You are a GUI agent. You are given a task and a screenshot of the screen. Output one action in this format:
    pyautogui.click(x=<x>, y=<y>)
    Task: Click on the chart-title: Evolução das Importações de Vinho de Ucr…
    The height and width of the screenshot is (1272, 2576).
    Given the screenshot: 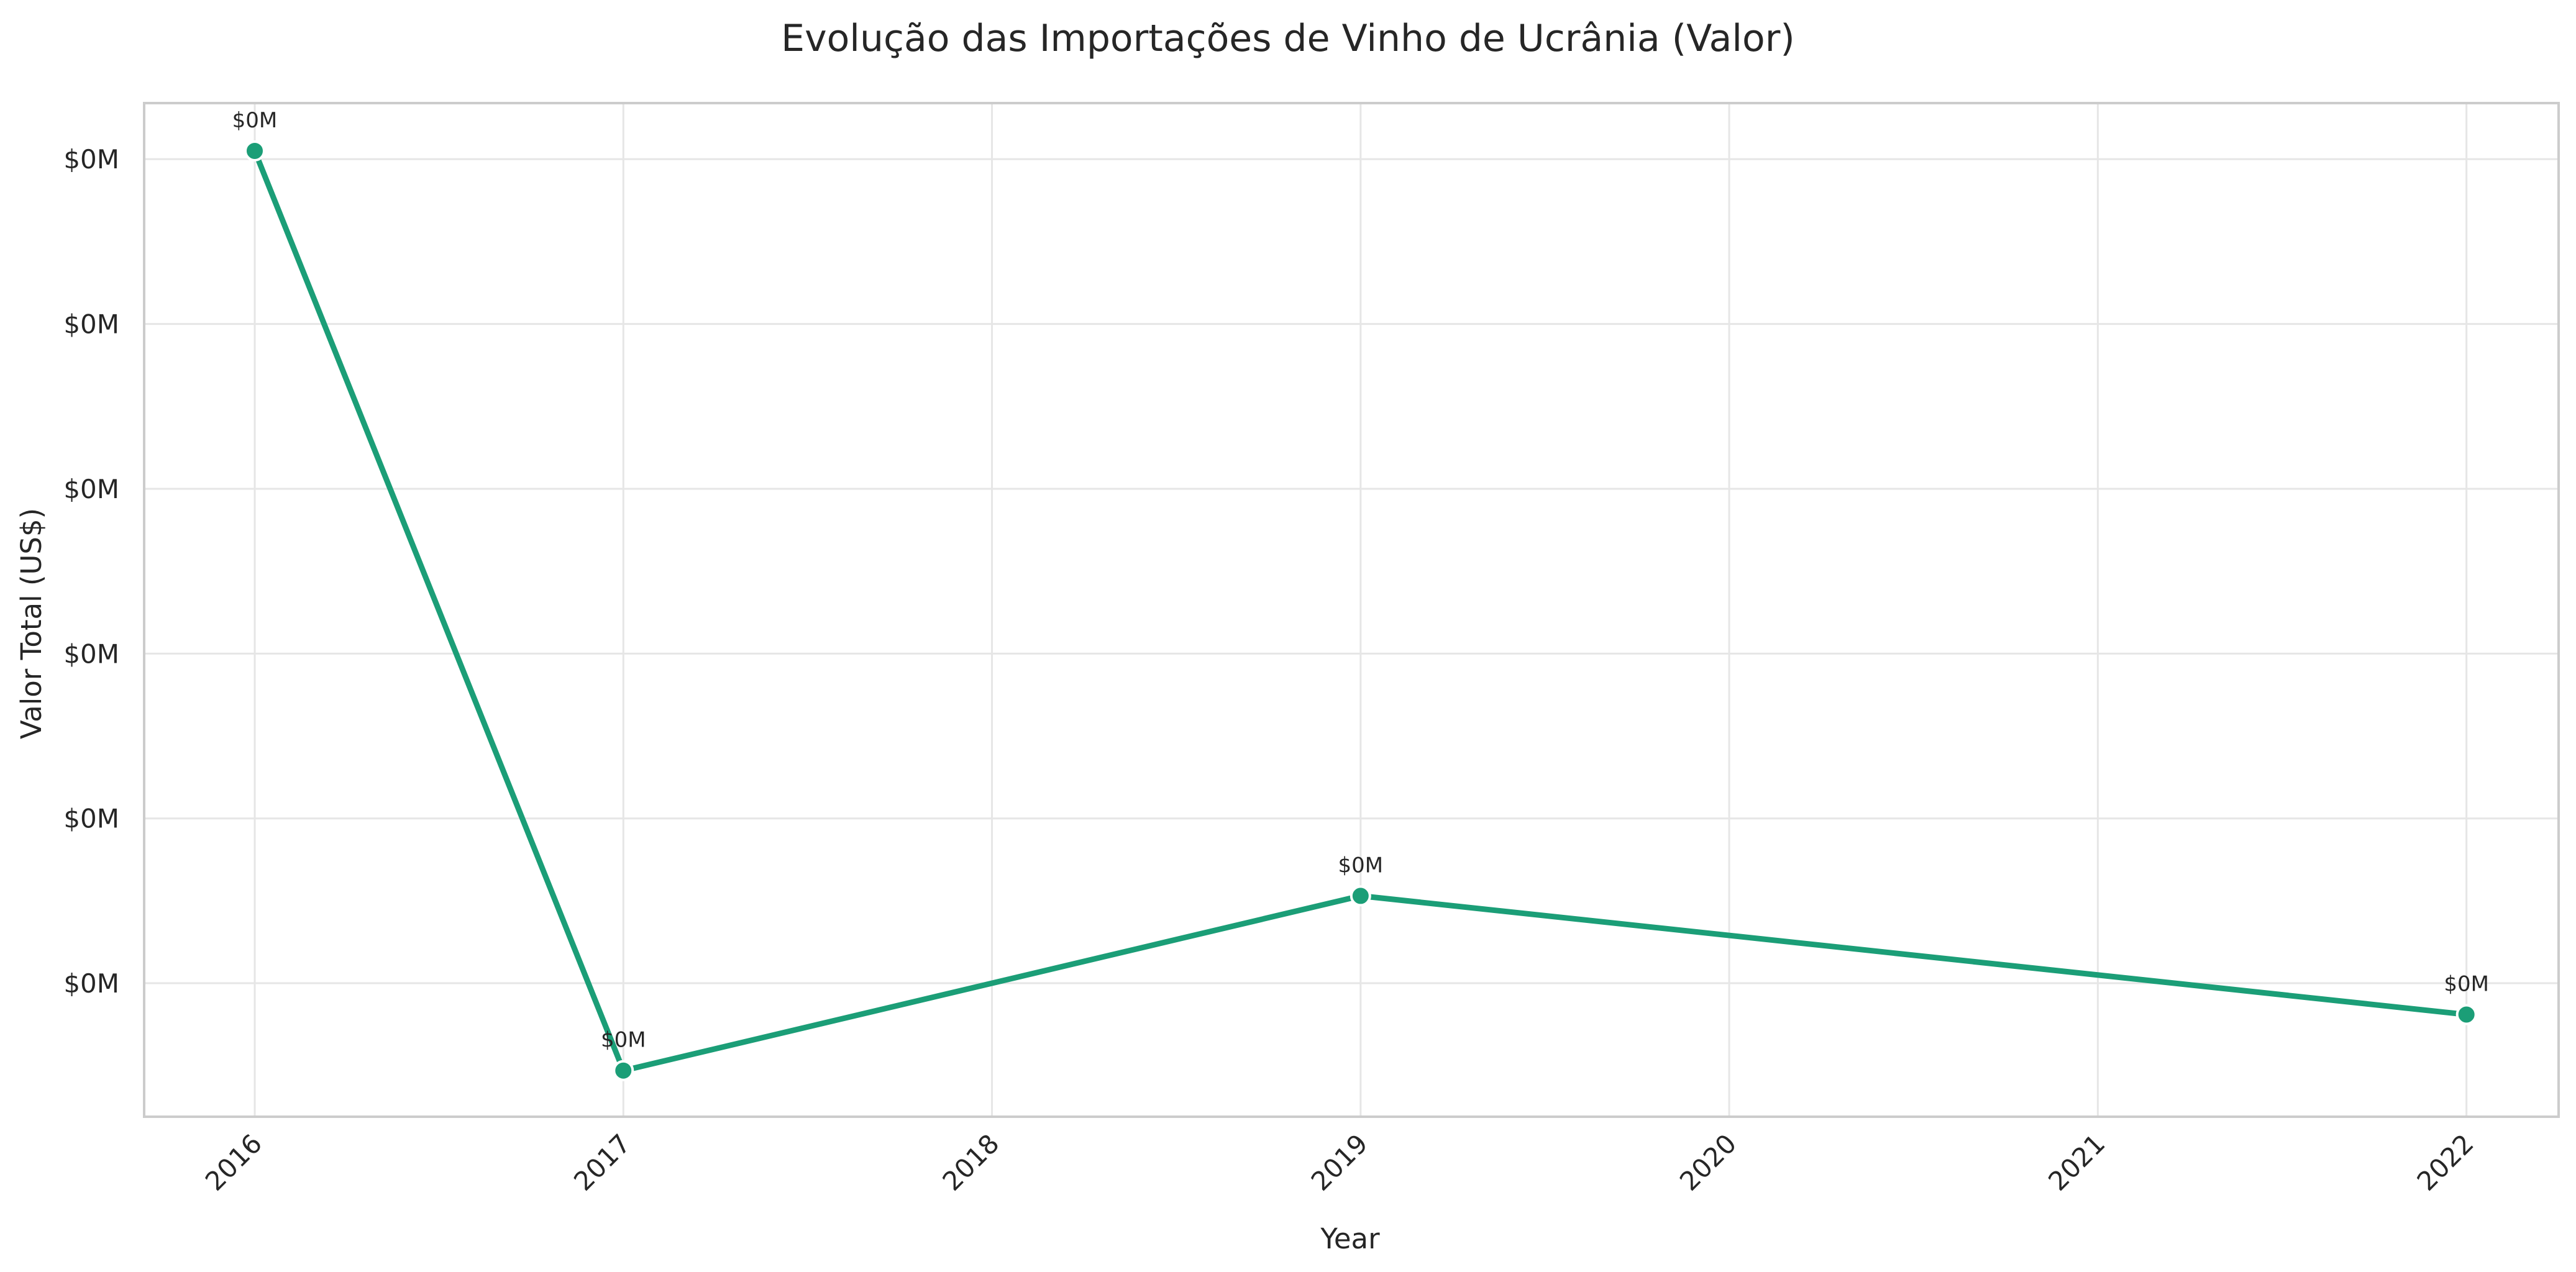 What is the action you would take?
    pyautogui.click(x=1288, y=38)
    